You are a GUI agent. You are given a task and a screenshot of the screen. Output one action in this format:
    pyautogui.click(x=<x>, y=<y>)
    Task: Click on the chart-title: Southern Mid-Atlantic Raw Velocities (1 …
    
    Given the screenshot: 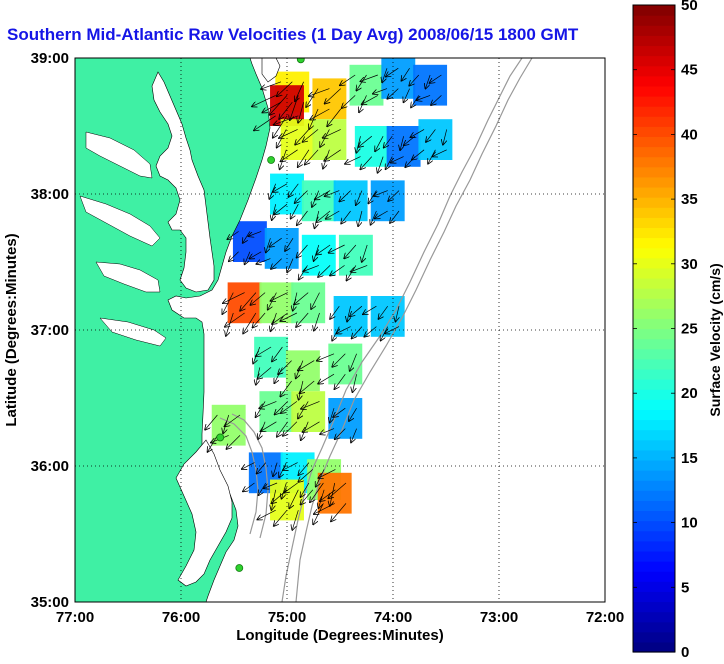 What is the action you would take?
    pyautogui.click(x=293, y=34)
    